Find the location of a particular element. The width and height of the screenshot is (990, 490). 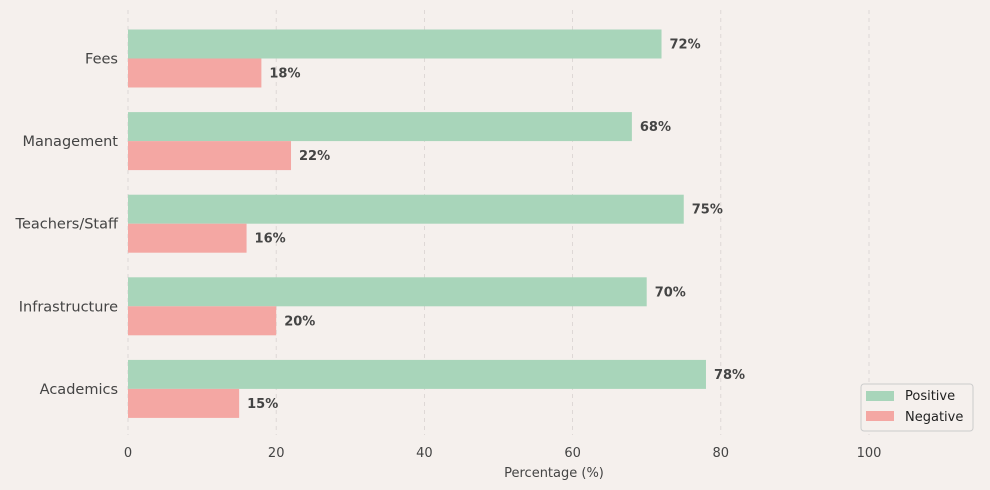

data-label: 22% is located at coordinates (314, 156).